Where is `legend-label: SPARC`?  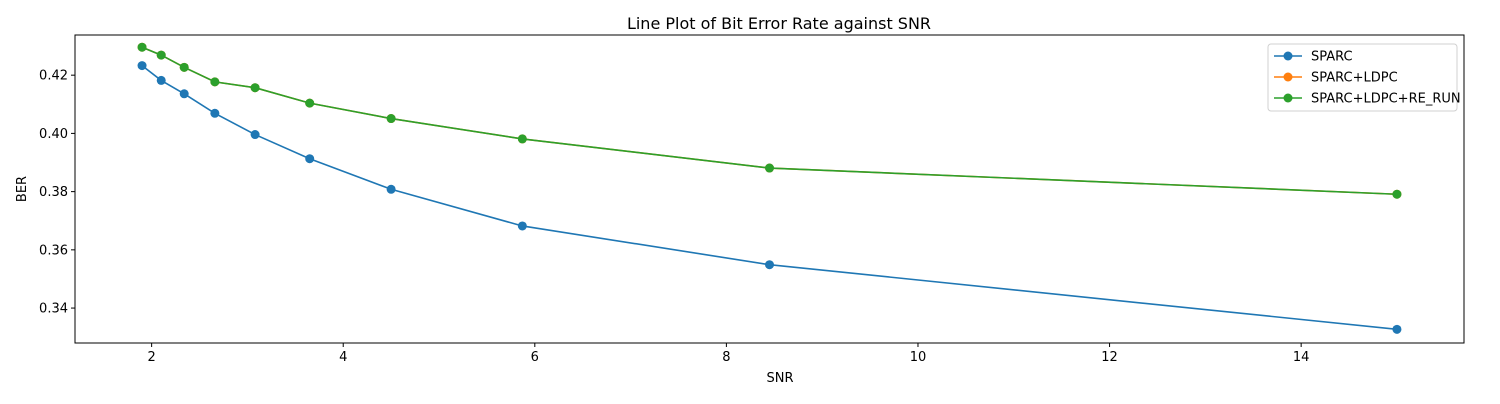 legend-label: SPARC is located at coordinates (1332, 57).